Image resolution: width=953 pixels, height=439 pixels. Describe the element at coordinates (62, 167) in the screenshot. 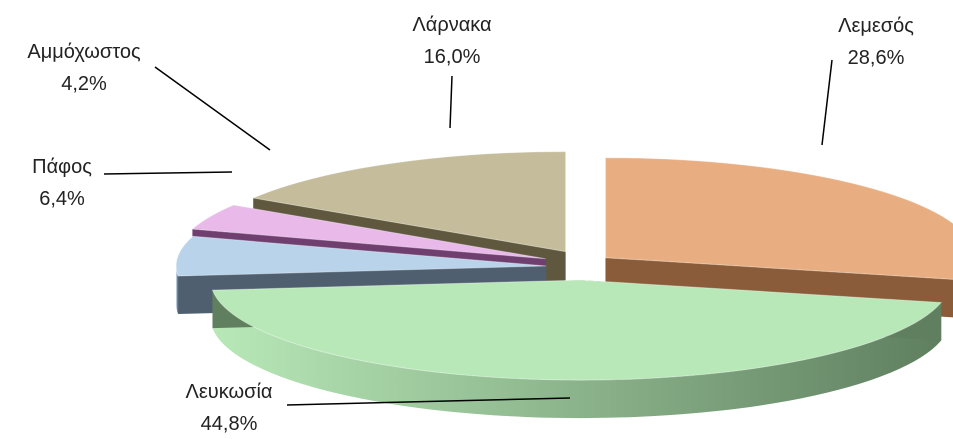

I see `slice-label-2: Πάφος` at that location.